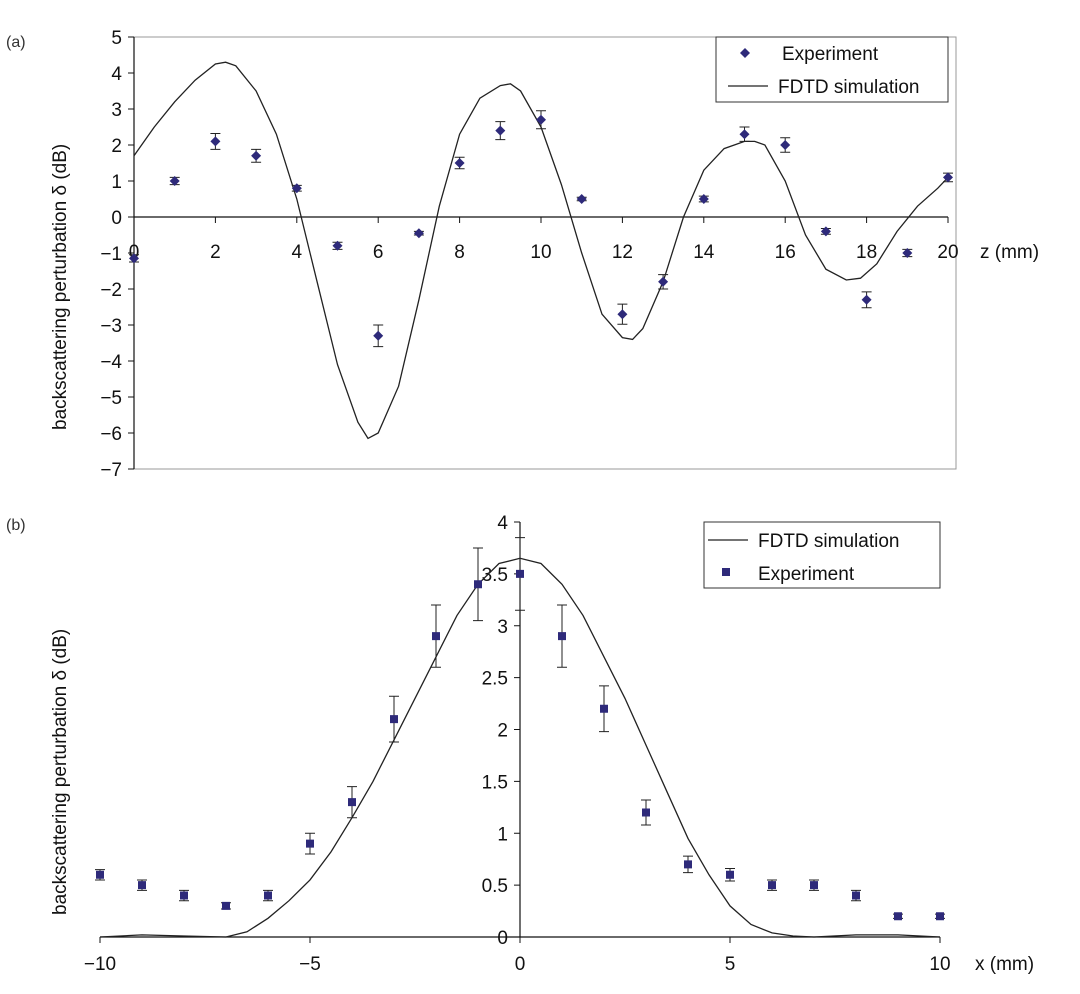 This screenshot has width=1080, height=994. I want to click on panel-b-y-tick-label: 2, so click(502, 731).